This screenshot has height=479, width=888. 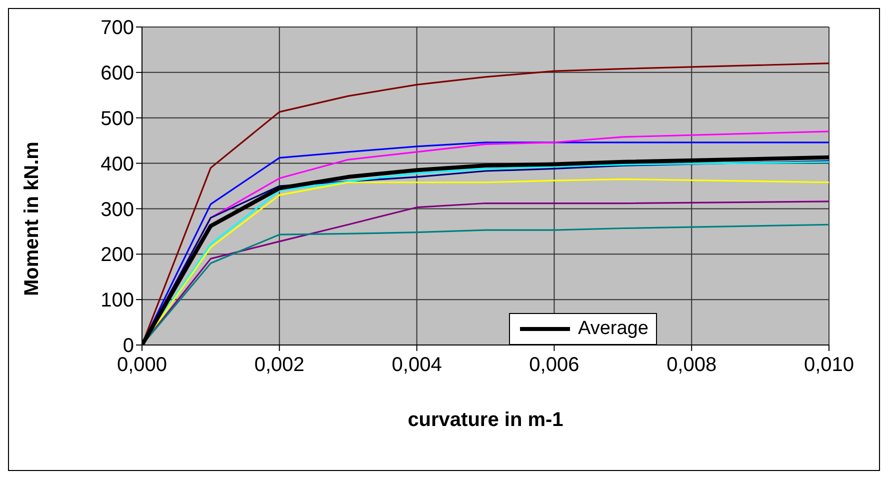 I want to click on x-tick-label: 0,010, so click(x=829, y=365).